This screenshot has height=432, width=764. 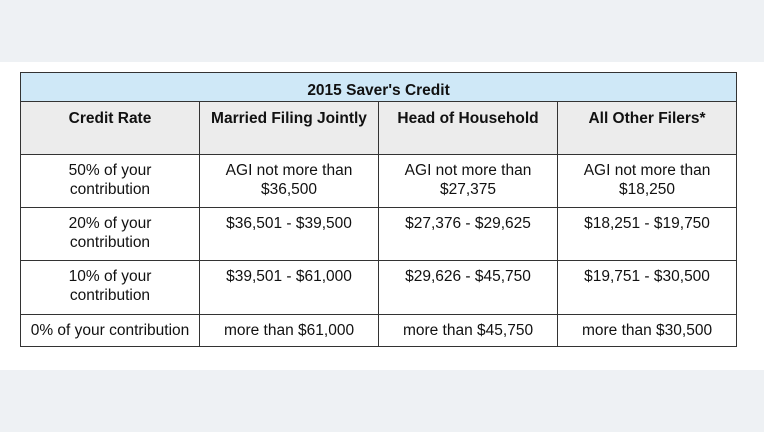 What do you see at coordinates (289, 128) in the screenshot?
I see `column-header-married-filing-jointly: Married Filing Jointly` at bounding box center [289, 128].